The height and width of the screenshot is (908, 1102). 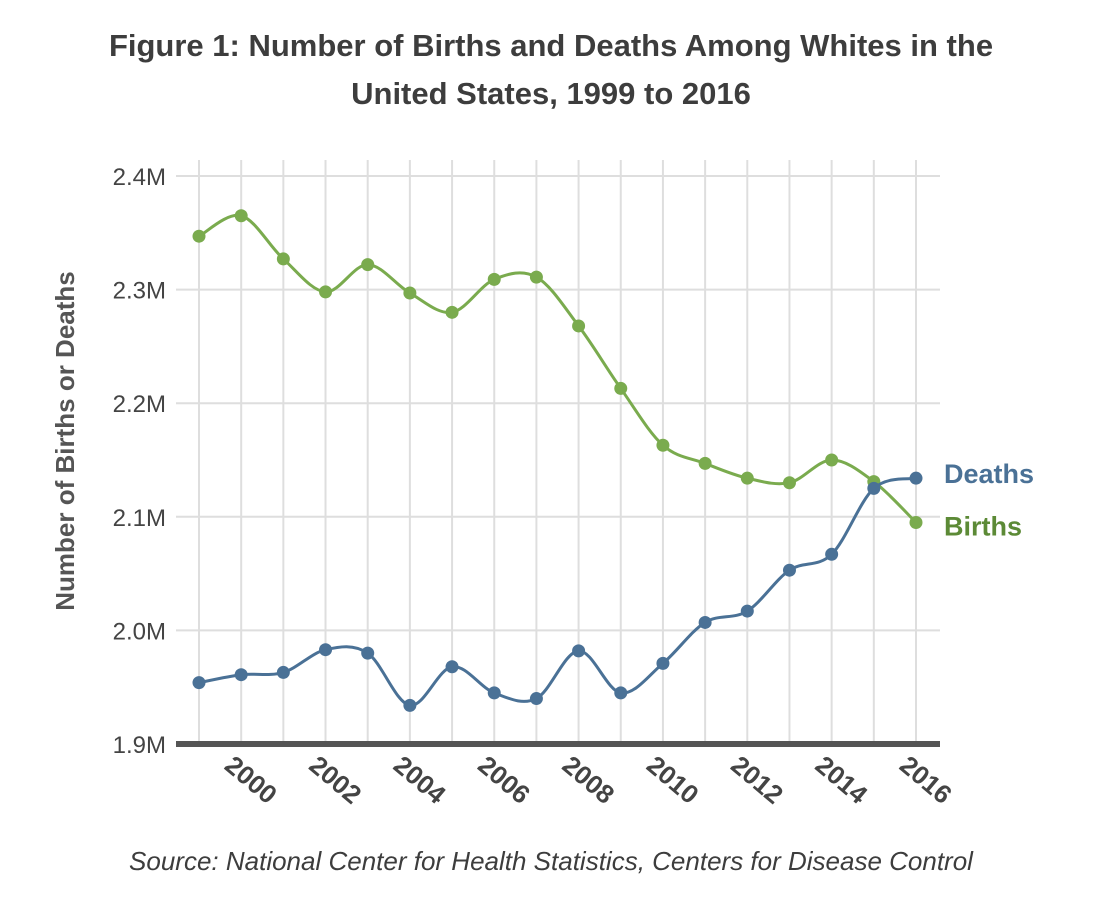 I want to click on births-series-label: Births, so click(x=983, y=526).